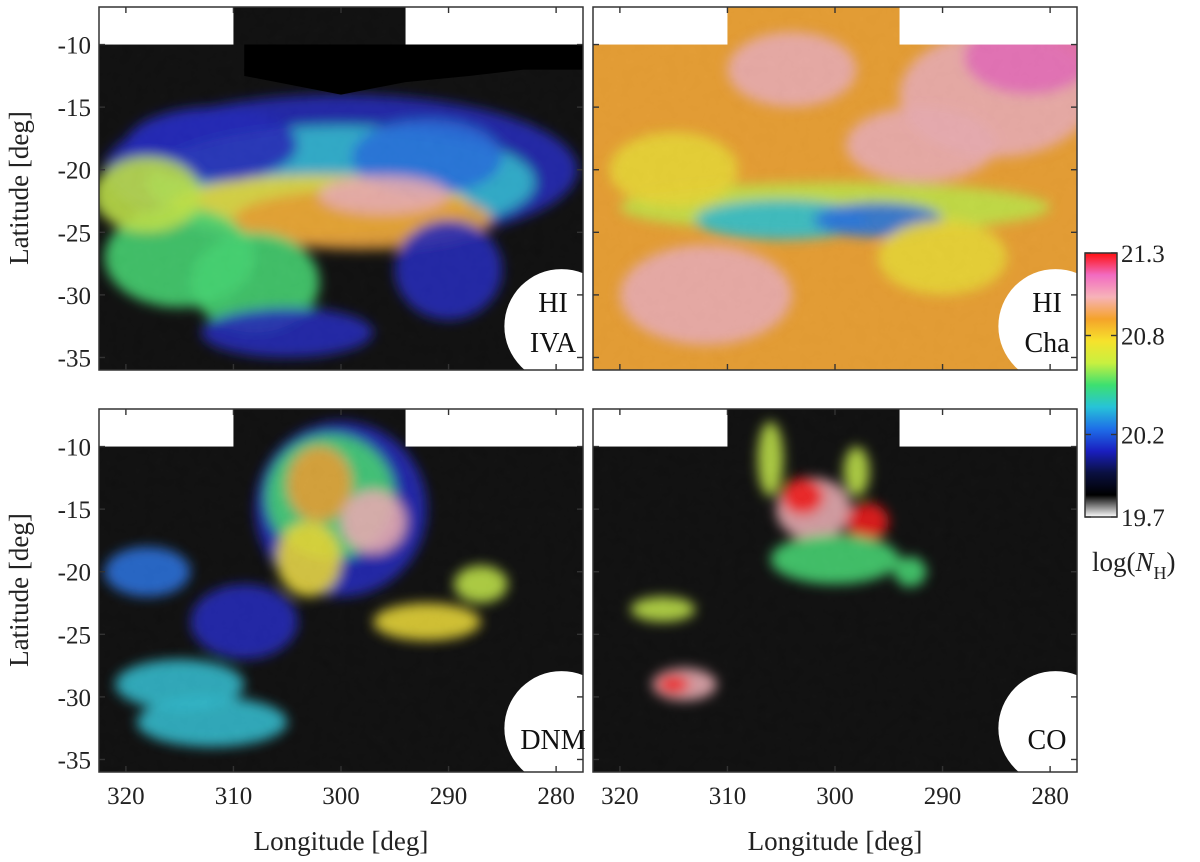  I want to click on colorbar-label-prefix: log(, so click(1114, 562).